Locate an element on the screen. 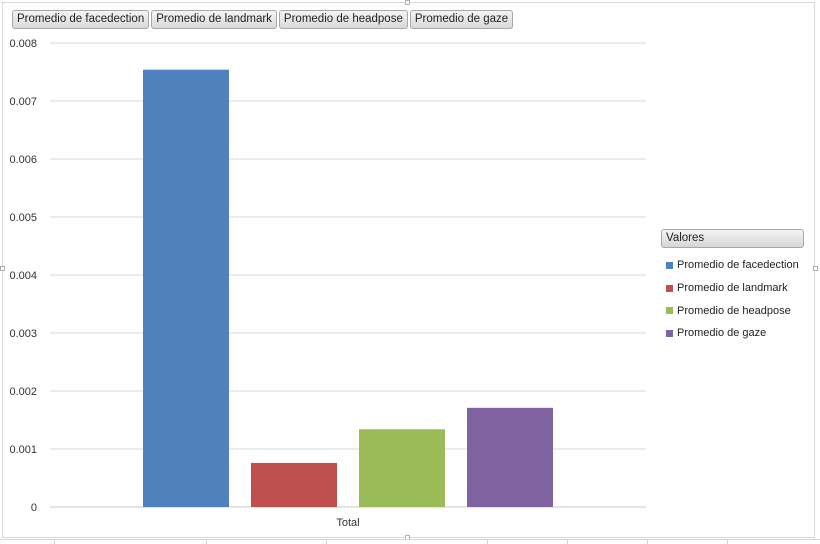 The height and width of the screenshot is (544, 820). field-button-gaze: Promedio de gaze is located at coordinates (461, 19).